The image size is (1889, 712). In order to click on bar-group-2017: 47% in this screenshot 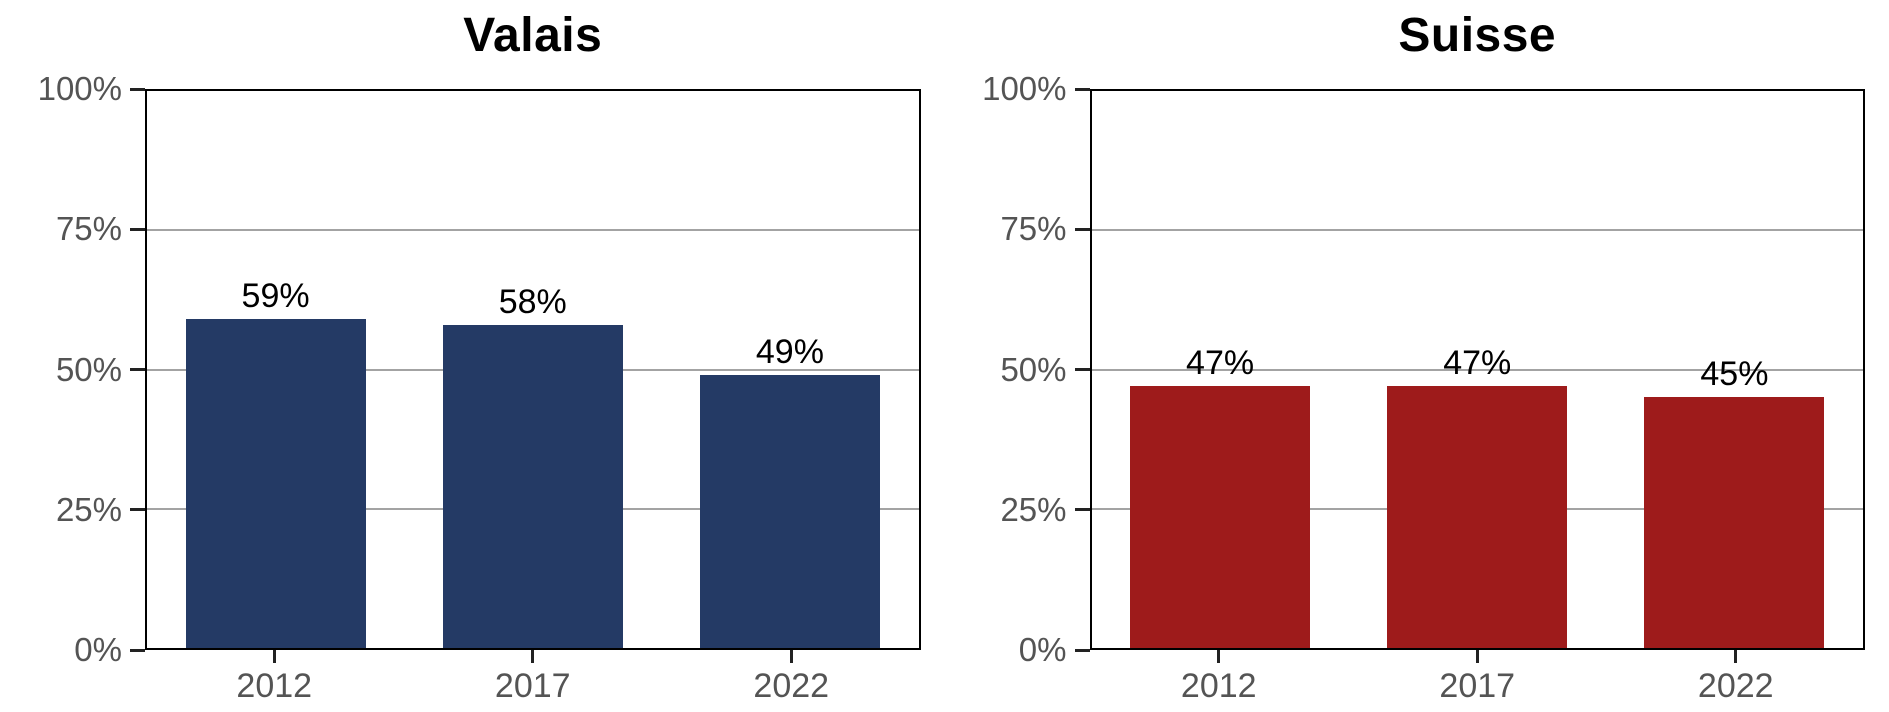, I will do `click(1477, 369)`.